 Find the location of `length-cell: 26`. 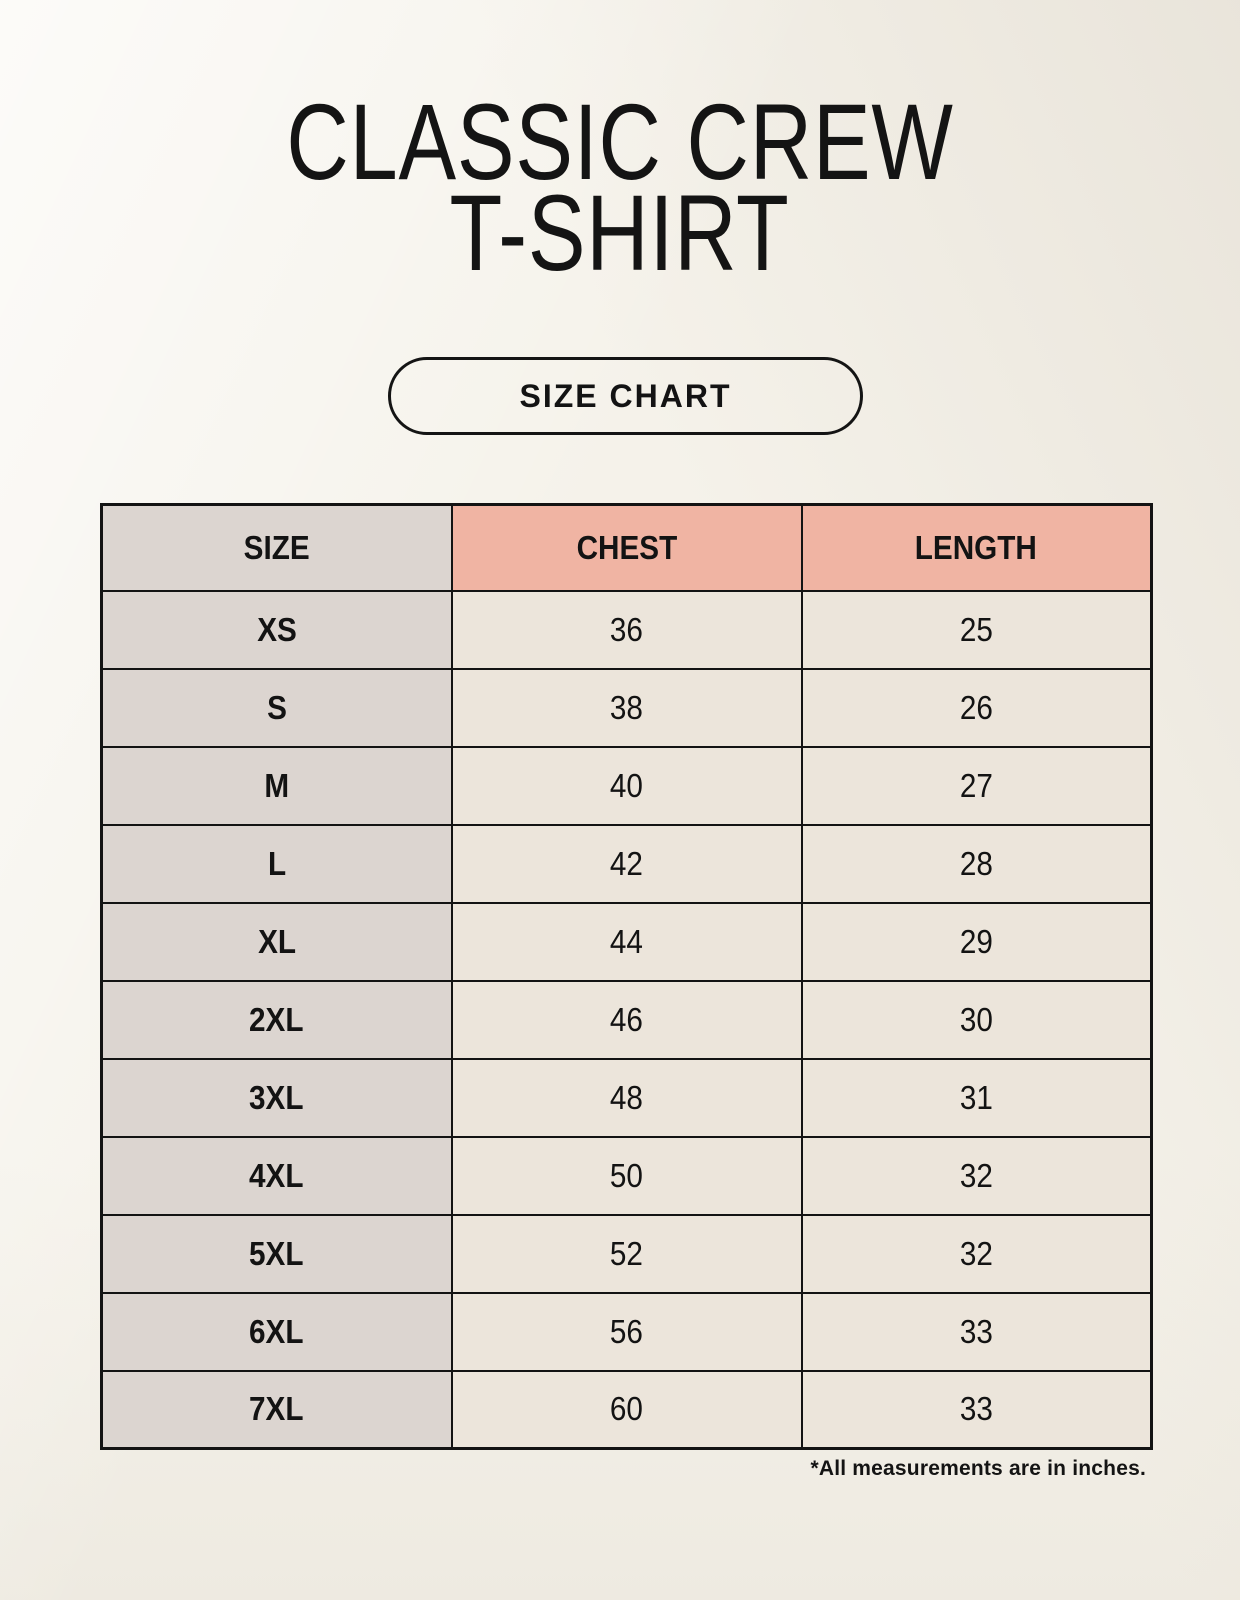

length-cell: 26 is located at coordinates (976, 707).